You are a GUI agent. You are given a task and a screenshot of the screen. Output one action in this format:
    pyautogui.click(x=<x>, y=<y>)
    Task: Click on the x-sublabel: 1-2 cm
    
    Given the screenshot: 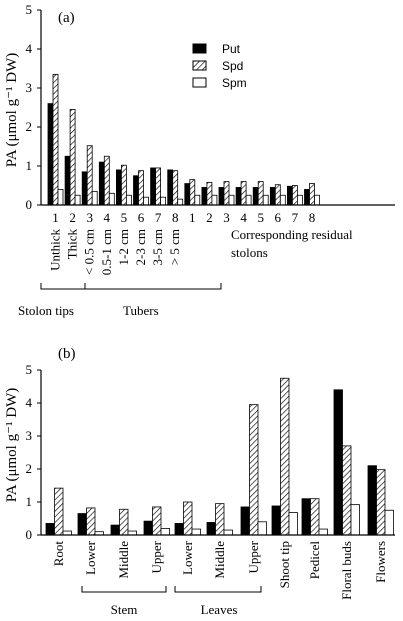 What is the action you would take?
    pyautogui.click(x=123, y=247)
    